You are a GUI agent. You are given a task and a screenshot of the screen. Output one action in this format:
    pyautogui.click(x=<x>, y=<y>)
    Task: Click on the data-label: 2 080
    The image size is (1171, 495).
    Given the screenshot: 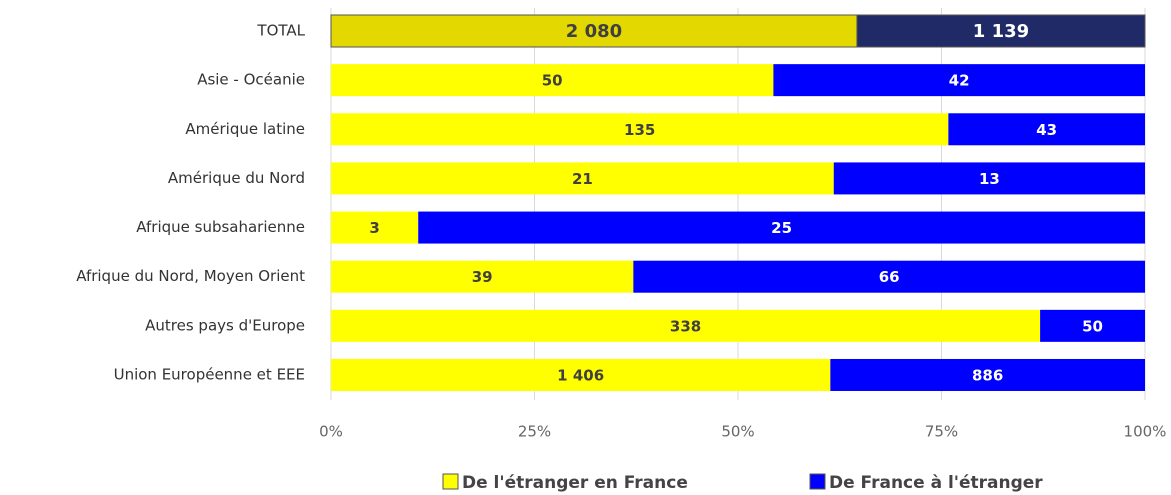 What is the action you would take?
    pyautogui.click(x=594, y=31)
    